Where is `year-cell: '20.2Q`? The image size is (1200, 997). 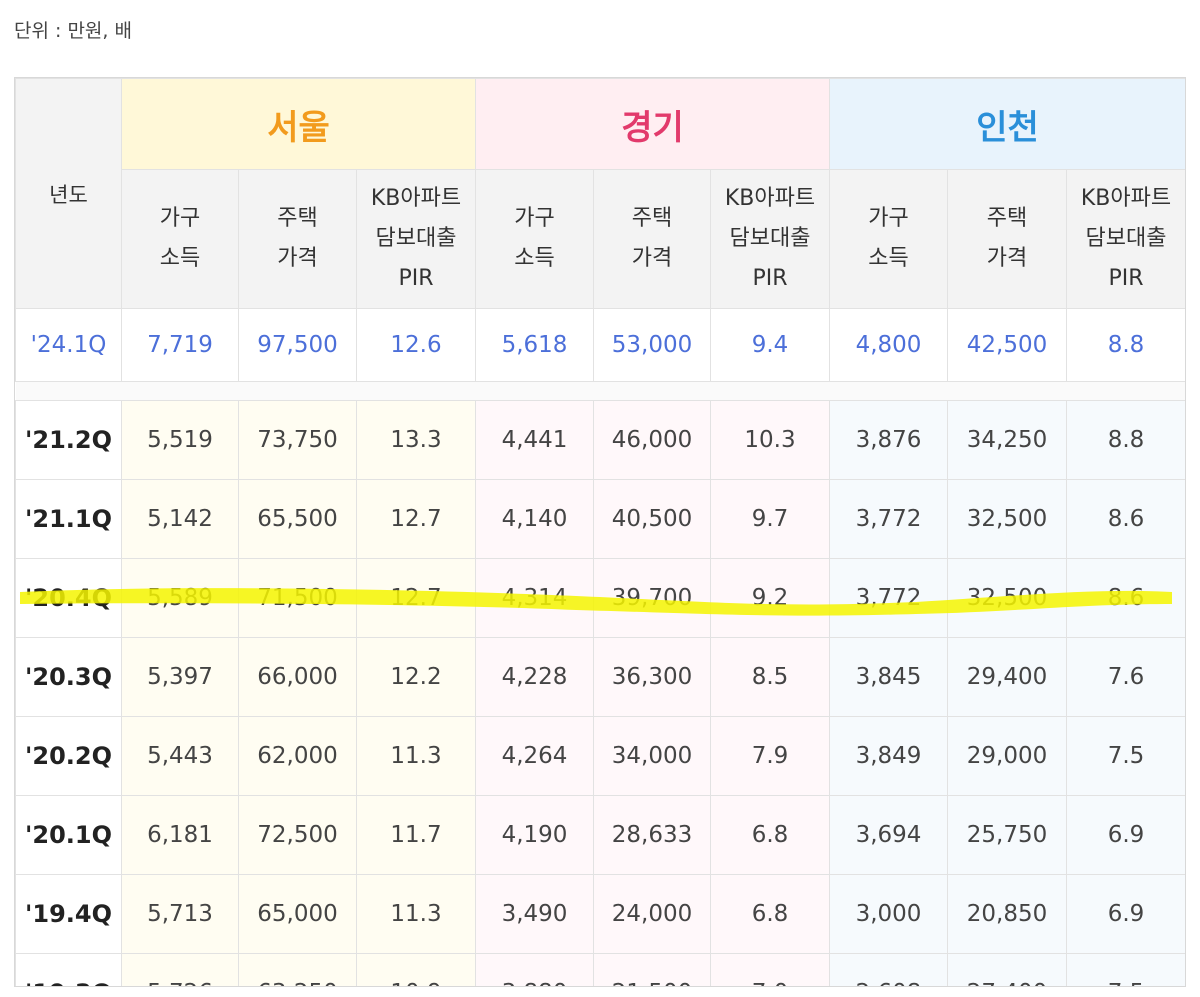 year-cell: '20.2Q is located at coordinates (68, 756).